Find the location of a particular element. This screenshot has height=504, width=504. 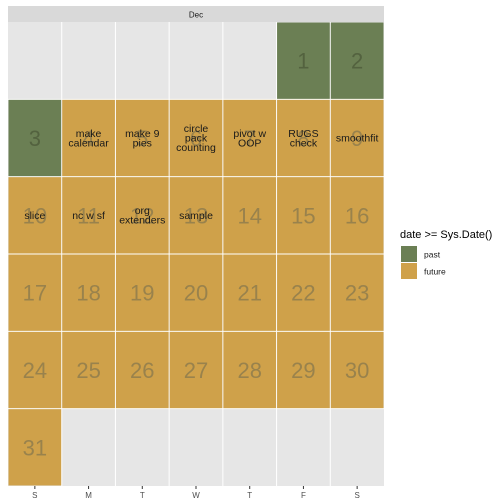

day-cell-1: 1 is located at coordinates (303, 60).